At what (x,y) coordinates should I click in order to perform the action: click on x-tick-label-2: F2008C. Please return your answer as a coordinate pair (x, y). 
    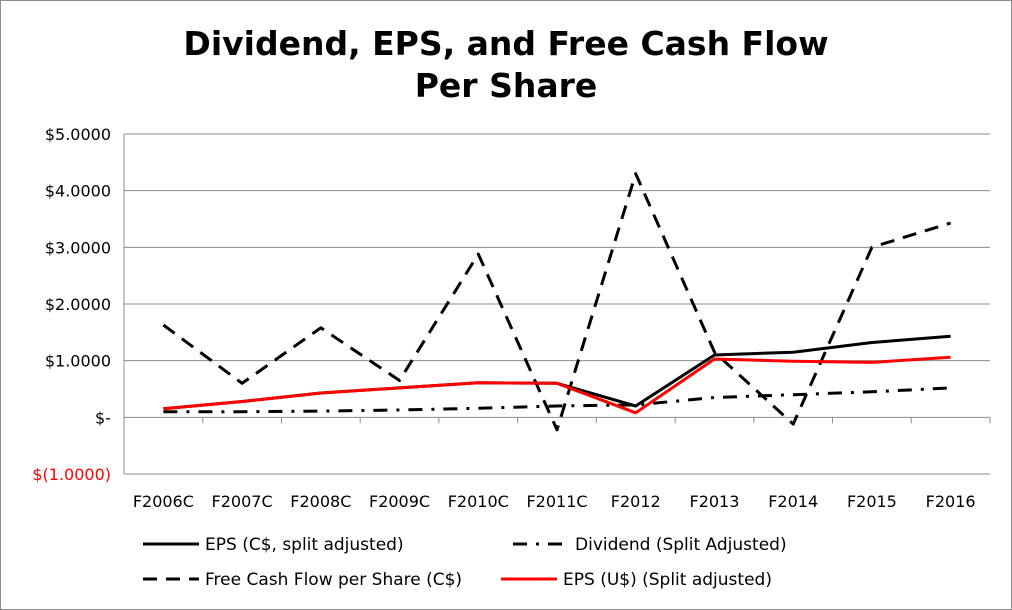
    Looking at the image, I should click on (320, 501).